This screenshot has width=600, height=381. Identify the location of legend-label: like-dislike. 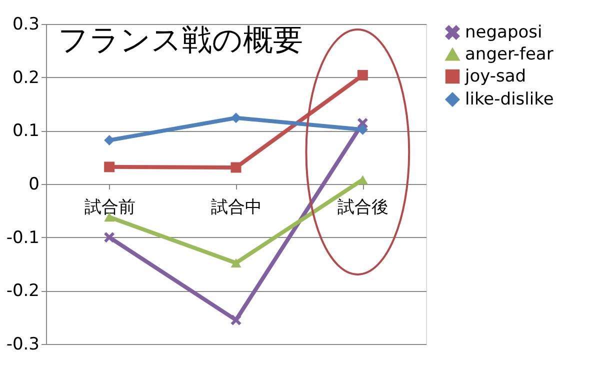
(509, 100).